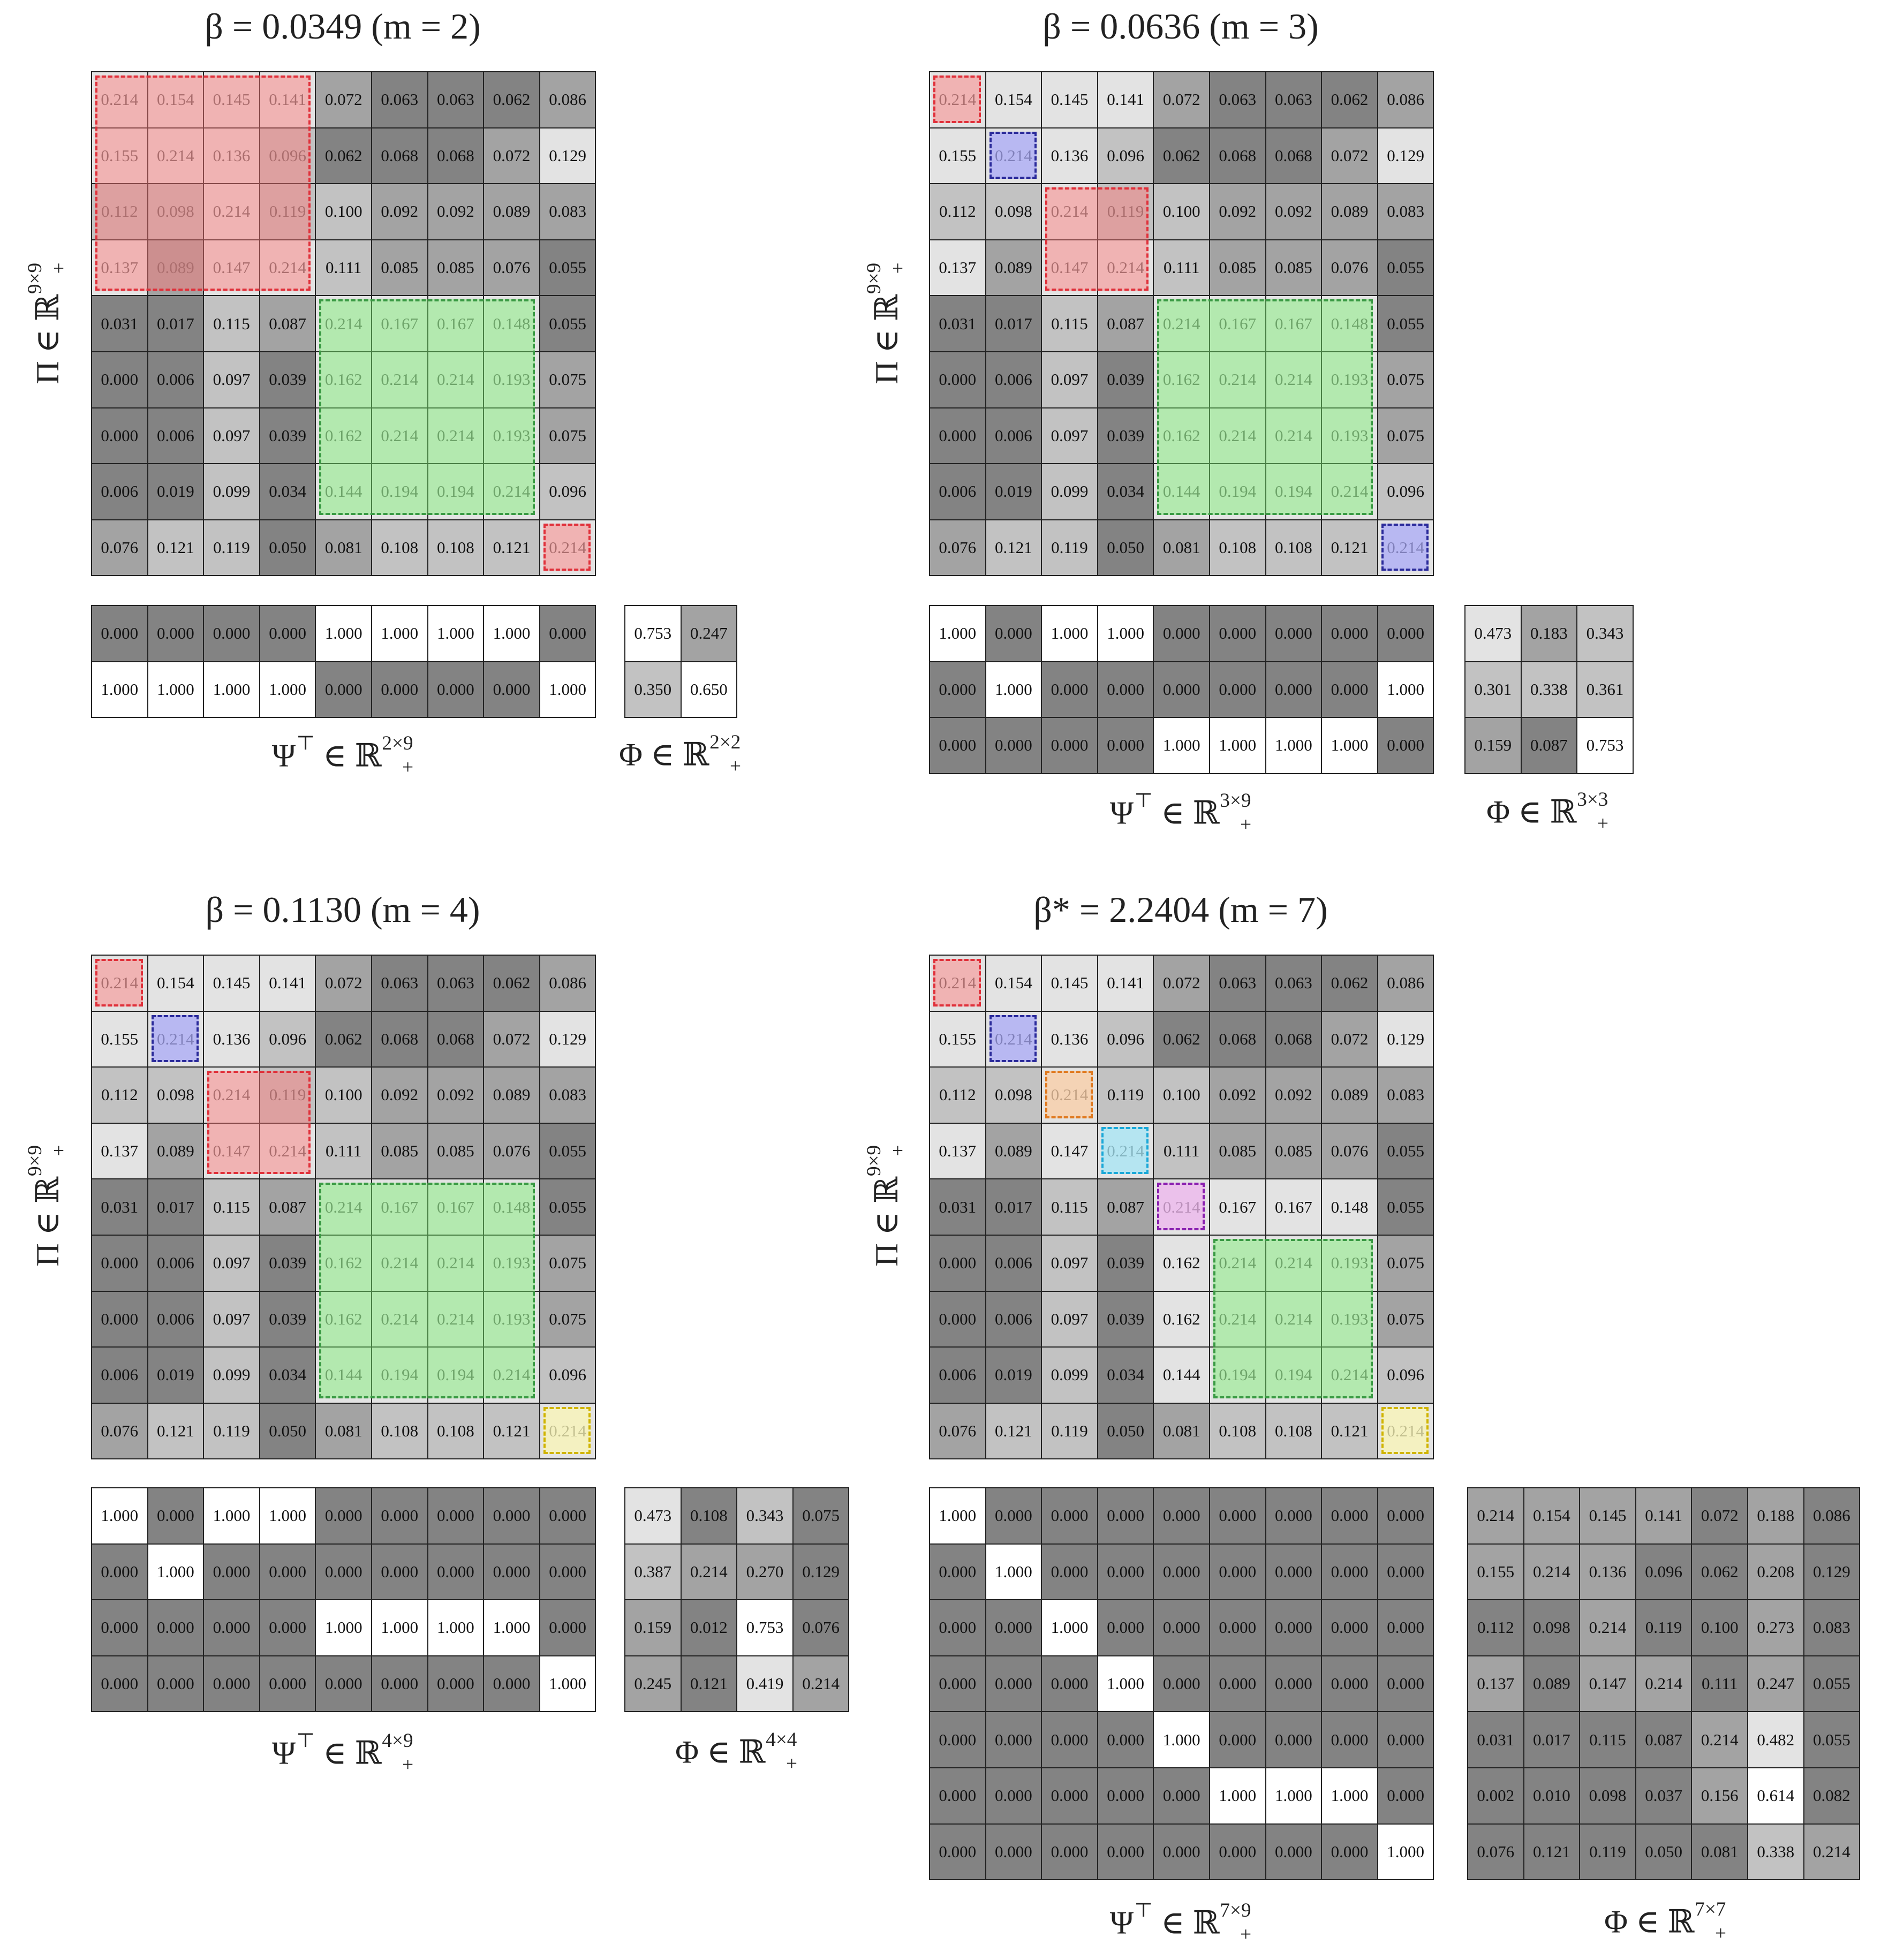 Image resolution: width=1881 pixels, height=1960 pixels. Describe the element at coordinates (1237, 323) in the screenshot. I see `pi-matrix-m3-cell: 0.167` at that location.